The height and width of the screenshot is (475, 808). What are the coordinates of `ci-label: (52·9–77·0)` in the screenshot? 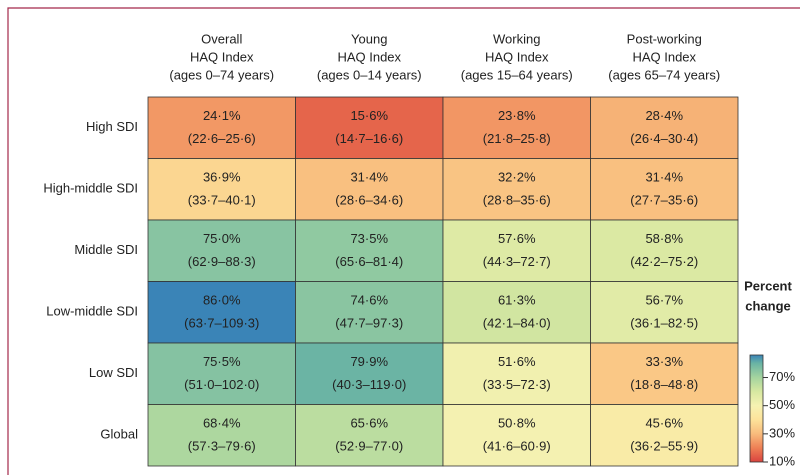 It's located at (369, 446).